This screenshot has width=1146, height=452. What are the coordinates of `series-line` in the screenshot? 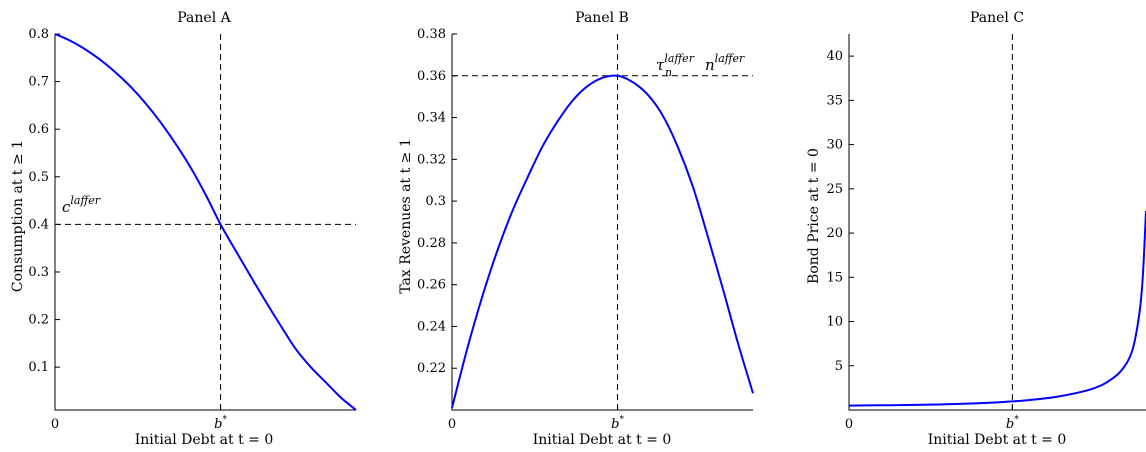 It's located at (997, 308).